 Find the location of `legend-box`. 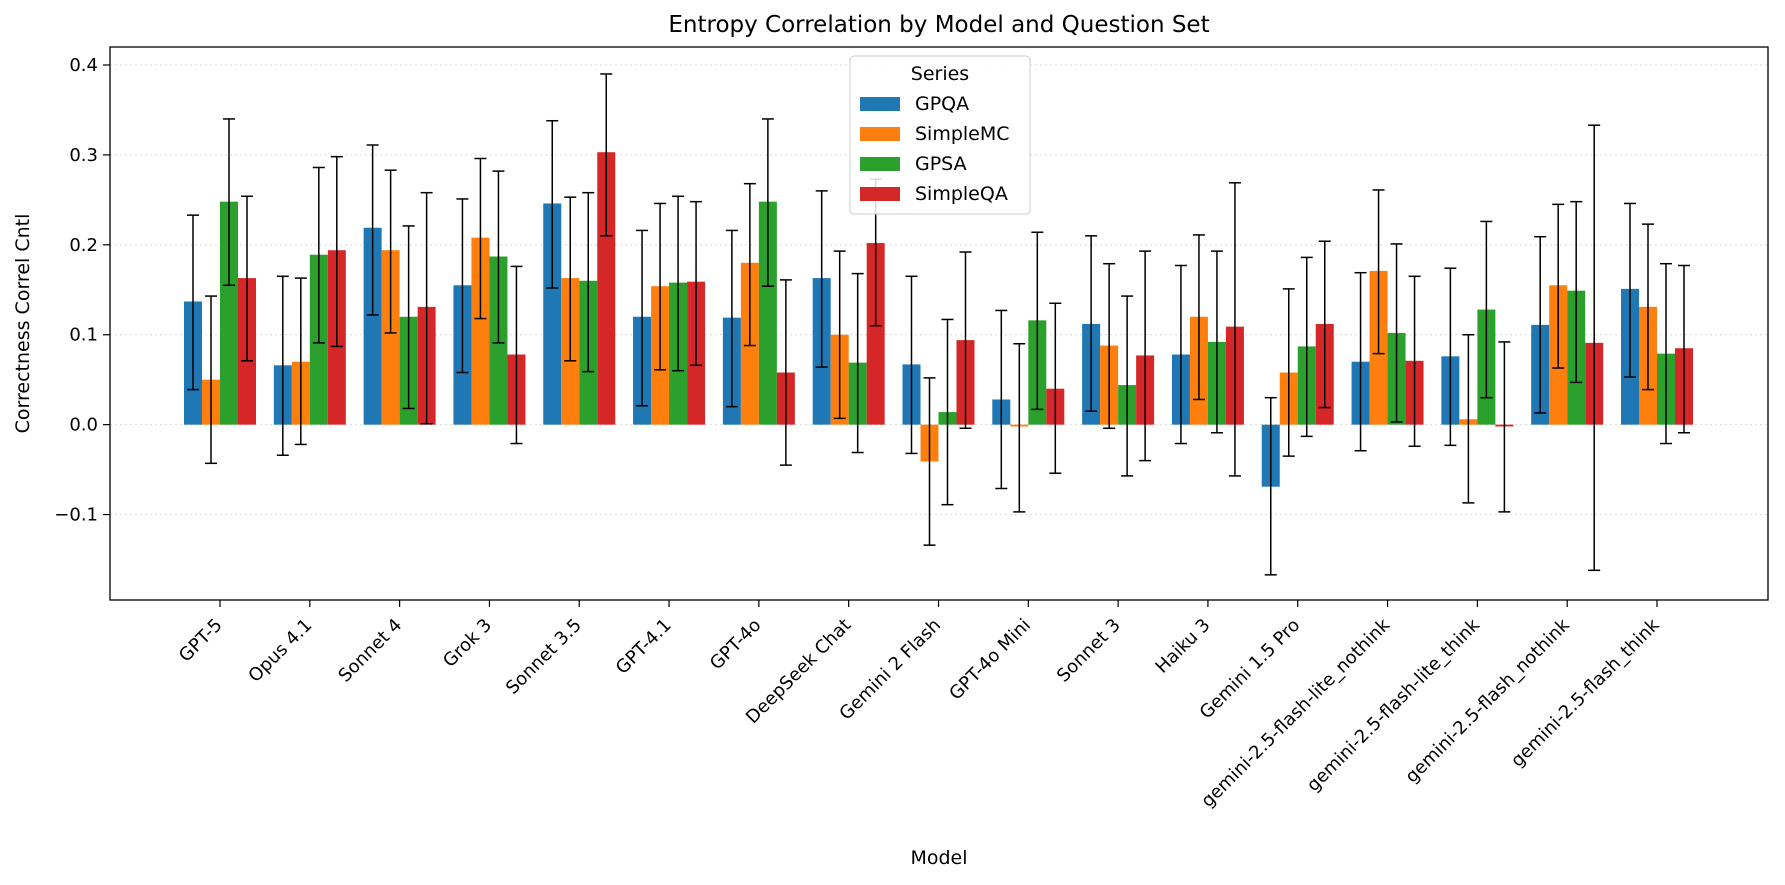

legend-box is located at coordinates (940, 135).